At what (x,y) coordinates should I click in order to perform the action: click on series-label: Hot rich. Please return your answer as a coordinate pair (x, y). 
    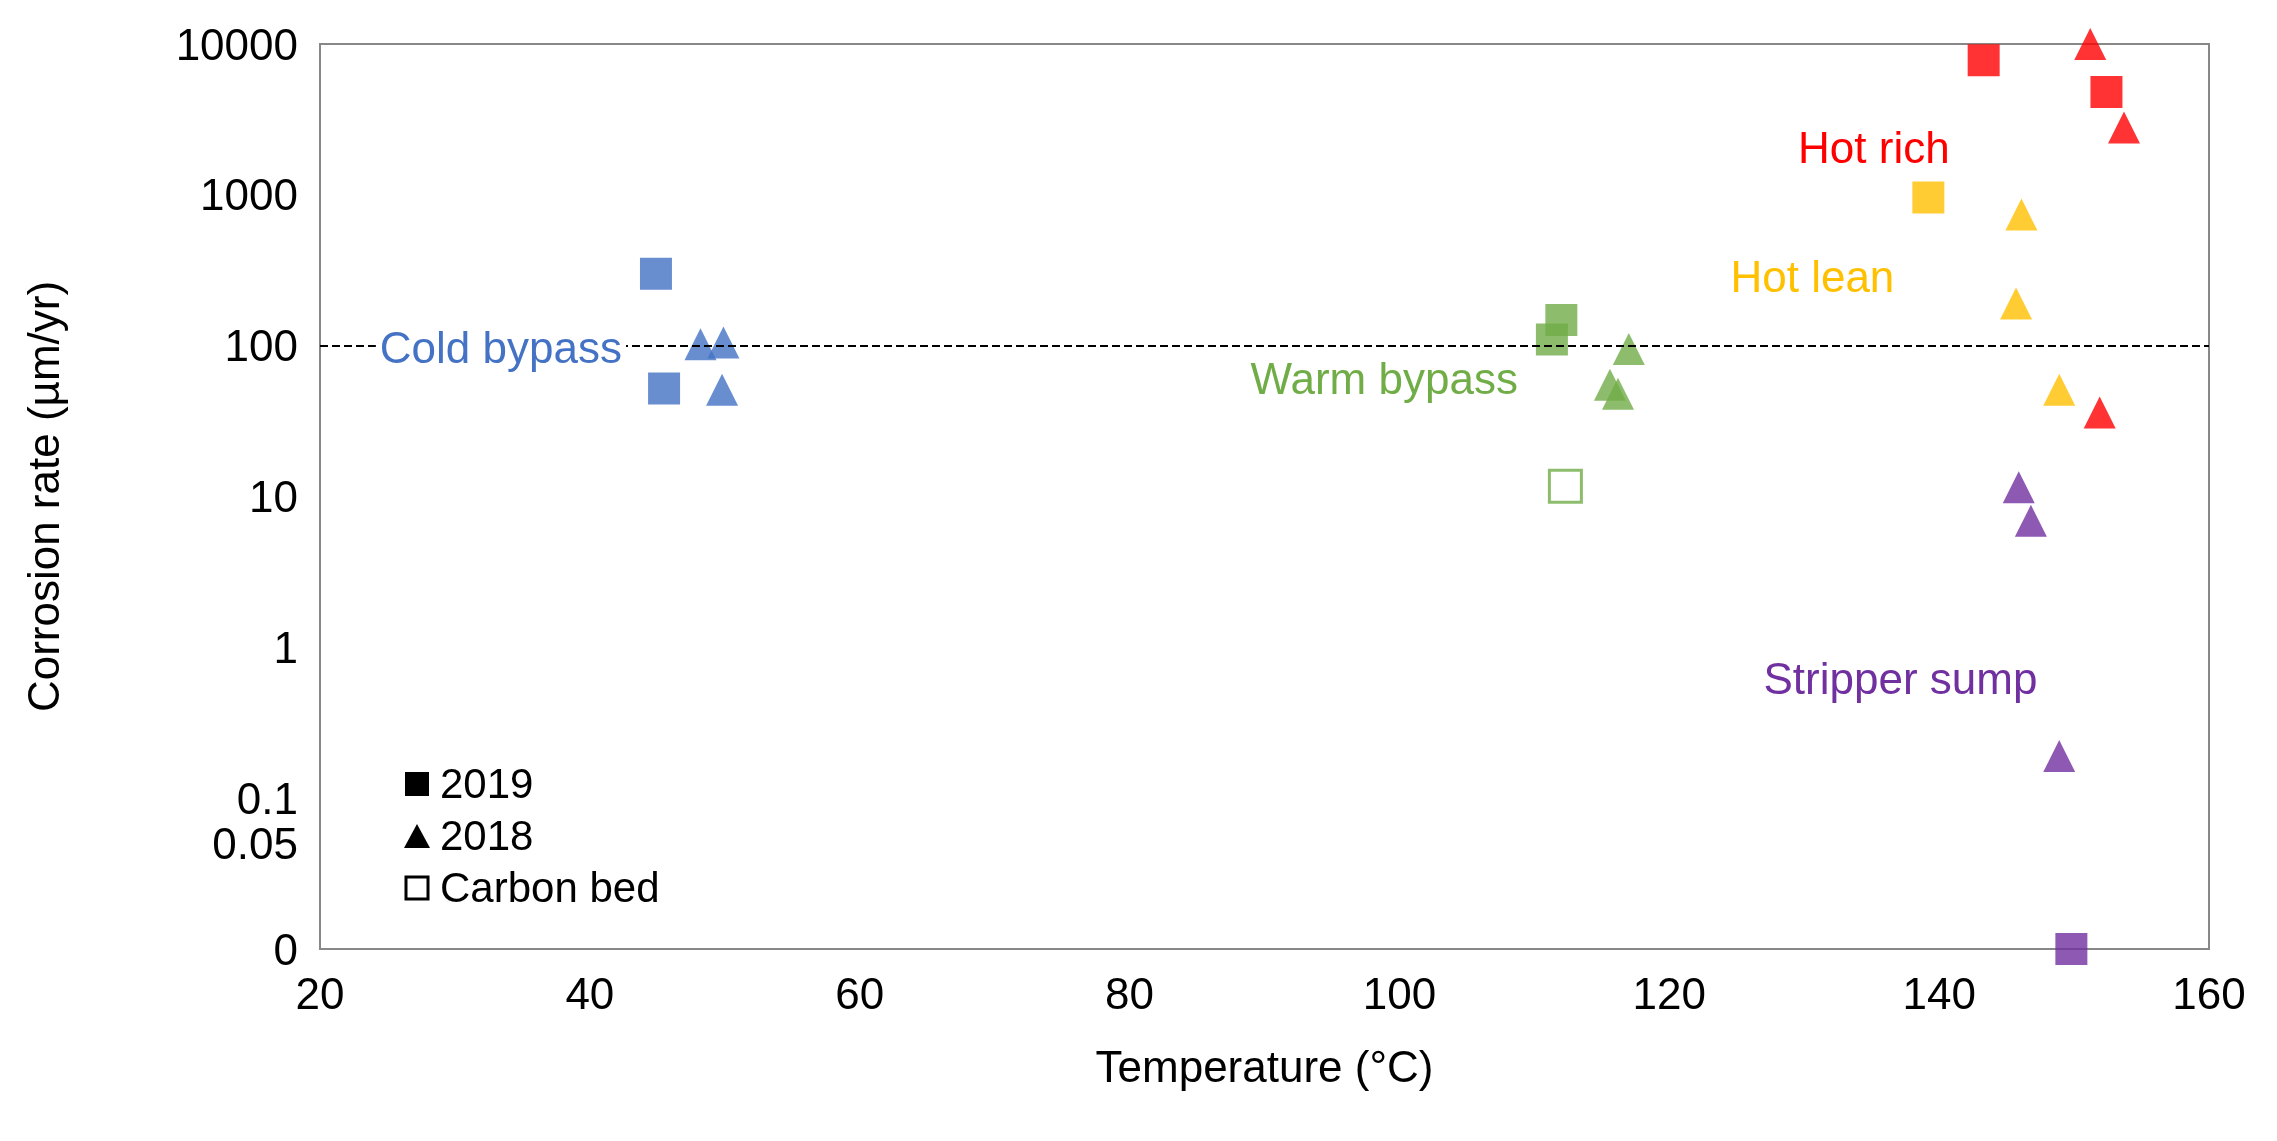
    Looking at the image, I should click on (1874, 147).